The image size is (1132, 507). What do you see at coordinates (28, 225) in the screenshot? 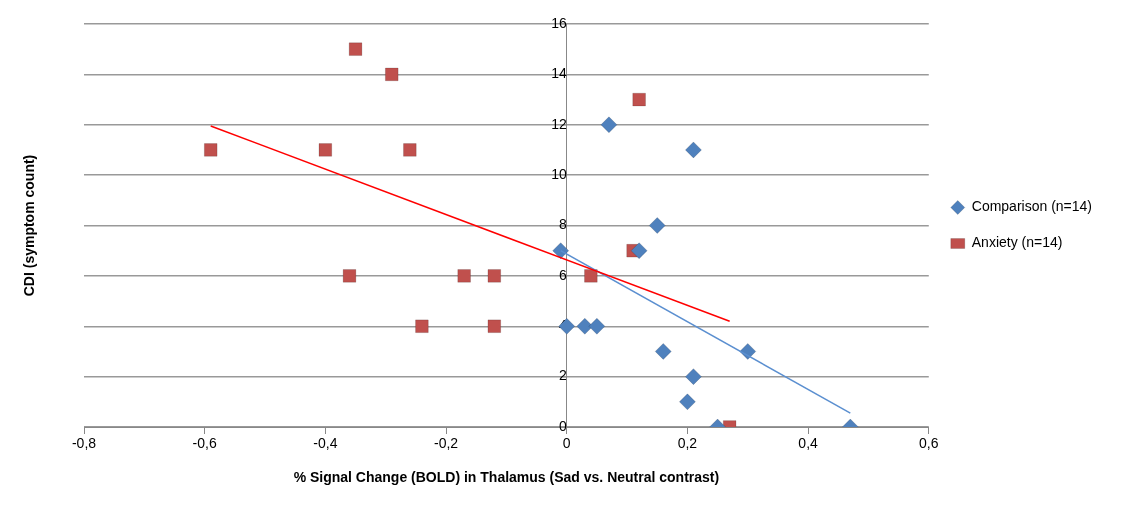
I see `y-axis-title: CDI (symptom count)` at bounding box center [28, 225].